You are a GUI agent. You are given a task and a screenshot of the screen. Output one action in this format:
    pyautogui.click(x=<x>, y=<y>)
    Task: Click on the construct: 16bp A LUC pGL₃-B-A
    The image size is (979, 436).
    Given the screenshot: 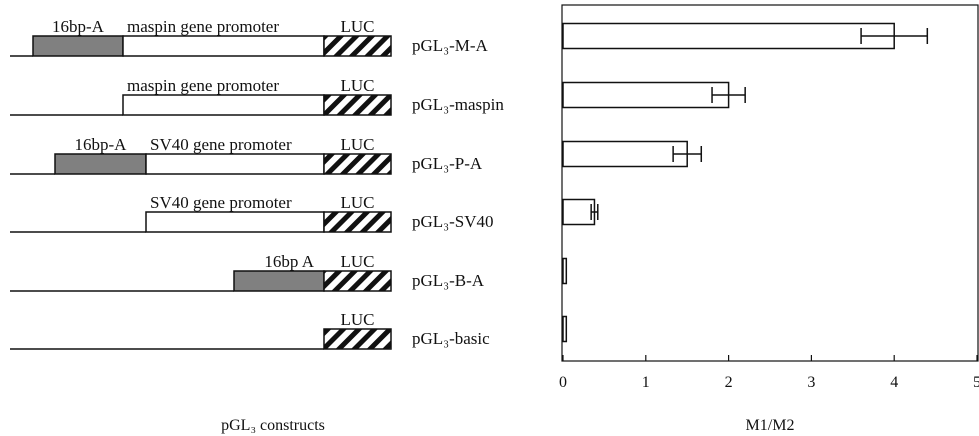 What is the action you would take?
    pyautogui.click(x=247, y=272)
    